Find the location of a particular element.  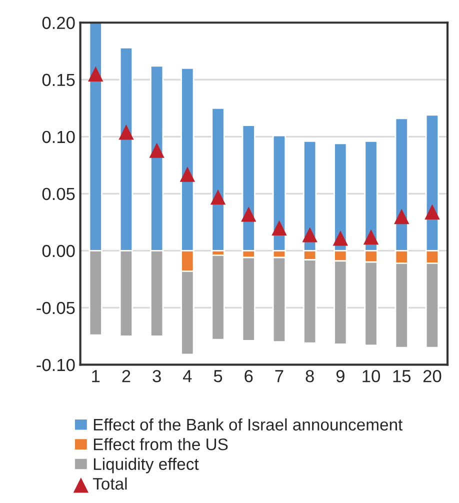

x-tick-label: 4 is located at coordinates (187, 376).